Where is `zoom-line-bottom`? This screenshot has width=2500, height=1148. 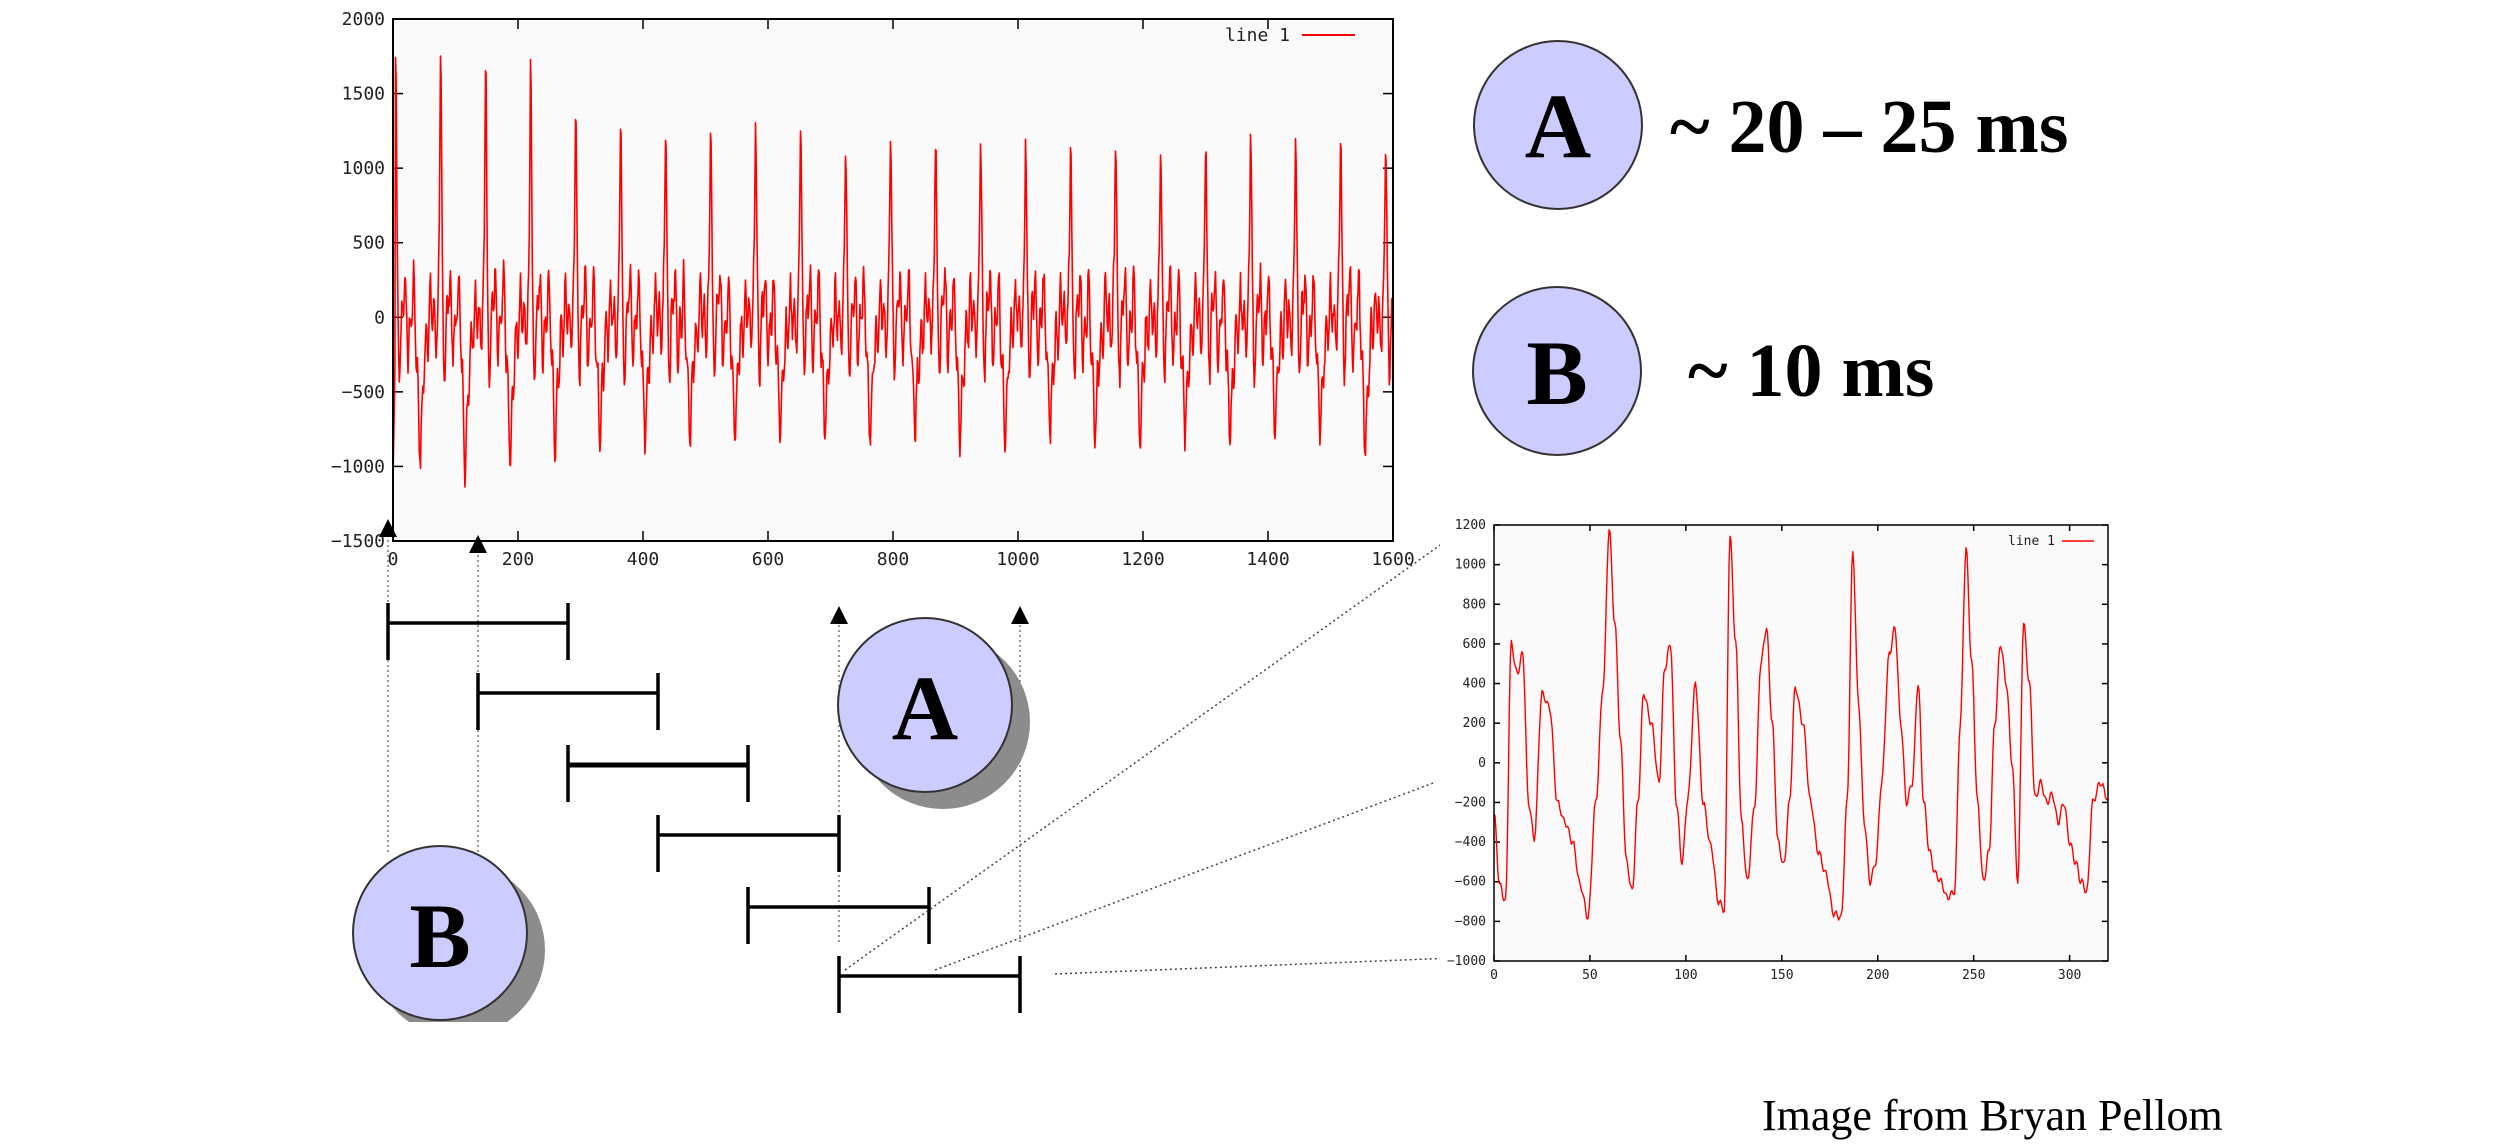 zoom-line-bottom is located at coordinates (1253, 966).